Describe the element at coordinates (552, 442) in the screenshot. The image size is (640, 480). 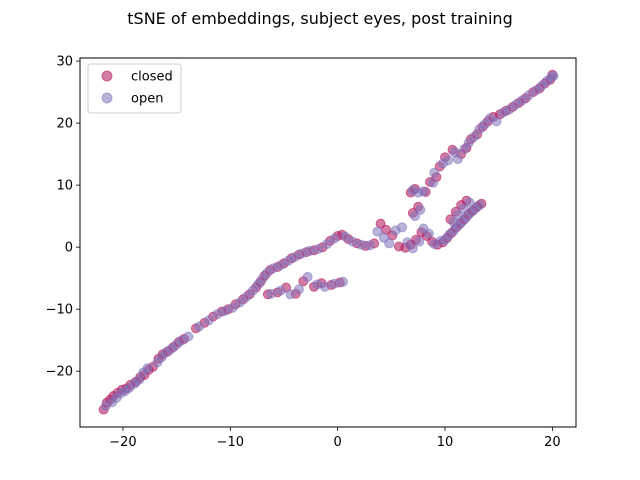
I see `x-tick-label-4: 20` at that location.